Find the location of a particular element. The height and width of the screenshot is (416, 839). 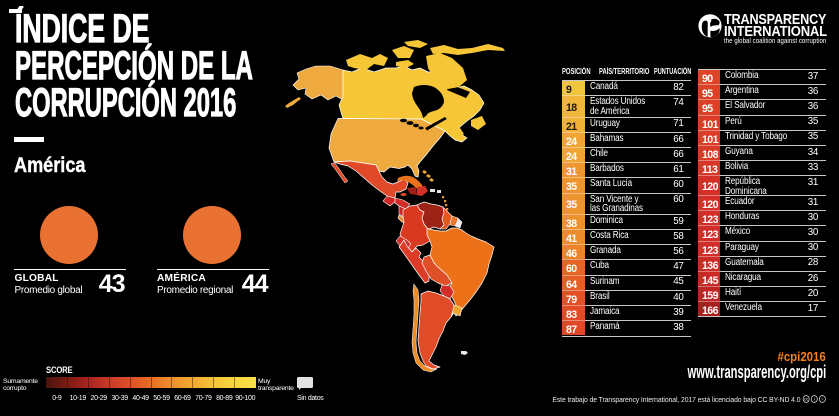

svg-text: cc is located at coordinates (806, 398).